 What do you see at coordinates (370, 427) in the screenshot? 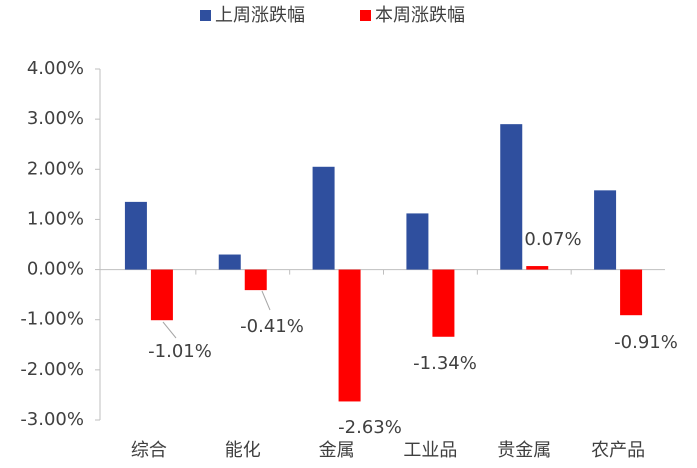
I see `data-label: -2.63%` at bounding box center [370, 427].